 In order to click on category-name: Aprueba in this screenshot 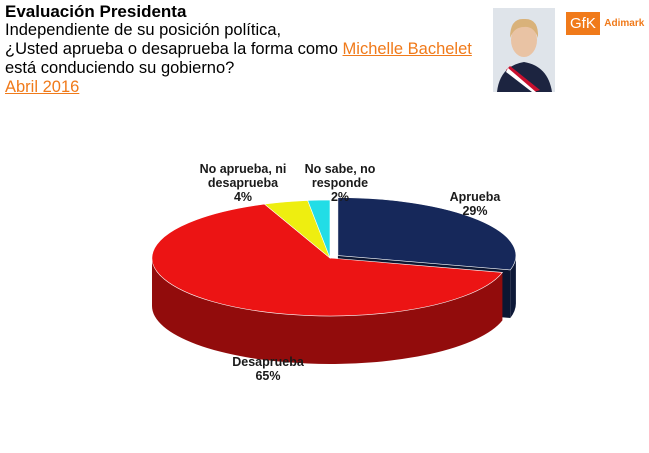, I will do `click(475, 197)`.